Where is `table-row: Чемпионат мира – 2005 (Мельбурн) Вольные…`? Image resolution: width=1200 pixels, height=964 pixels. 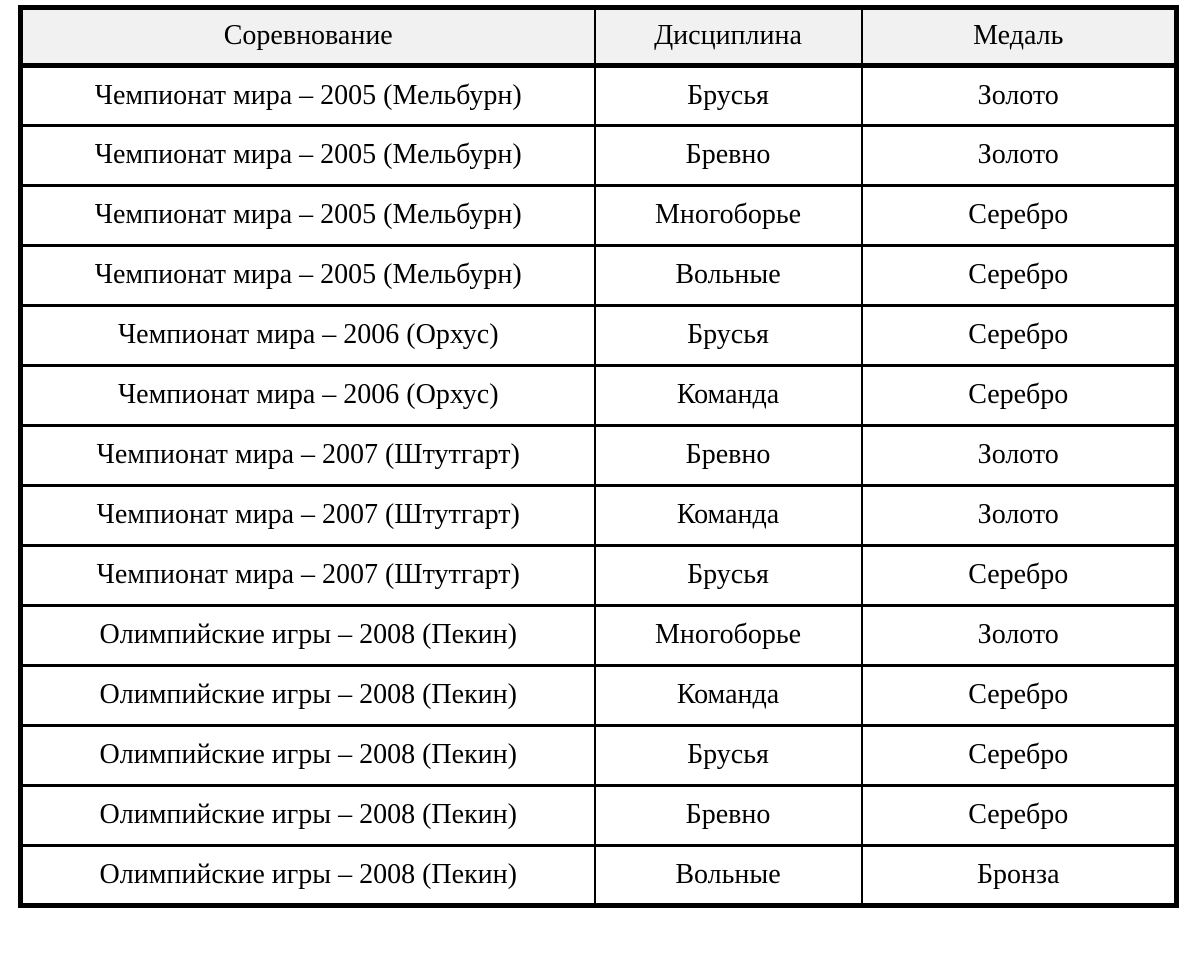
table-row: Чемпионат мира – 2005 (Мельбурн) Вольные… is located at coordinates (598, 275).